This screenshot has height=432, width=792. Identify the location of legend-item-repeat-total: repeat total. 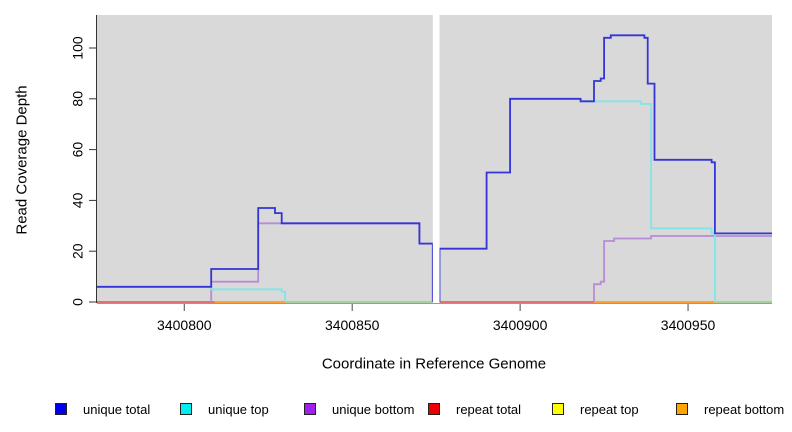
(474, 409).